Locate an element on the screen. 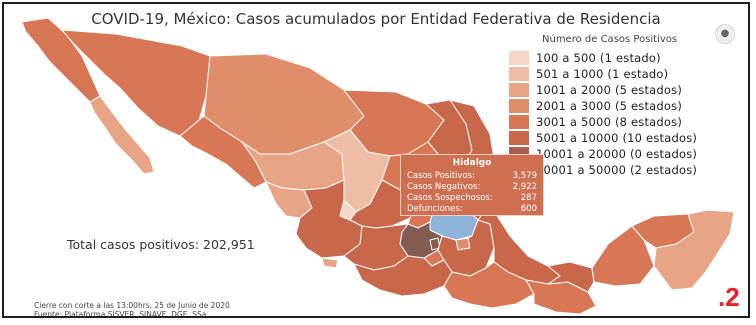 The image size is (756, 325). legend-label: 100 a 500 (1 estado) is located at coordinates (598, 58).